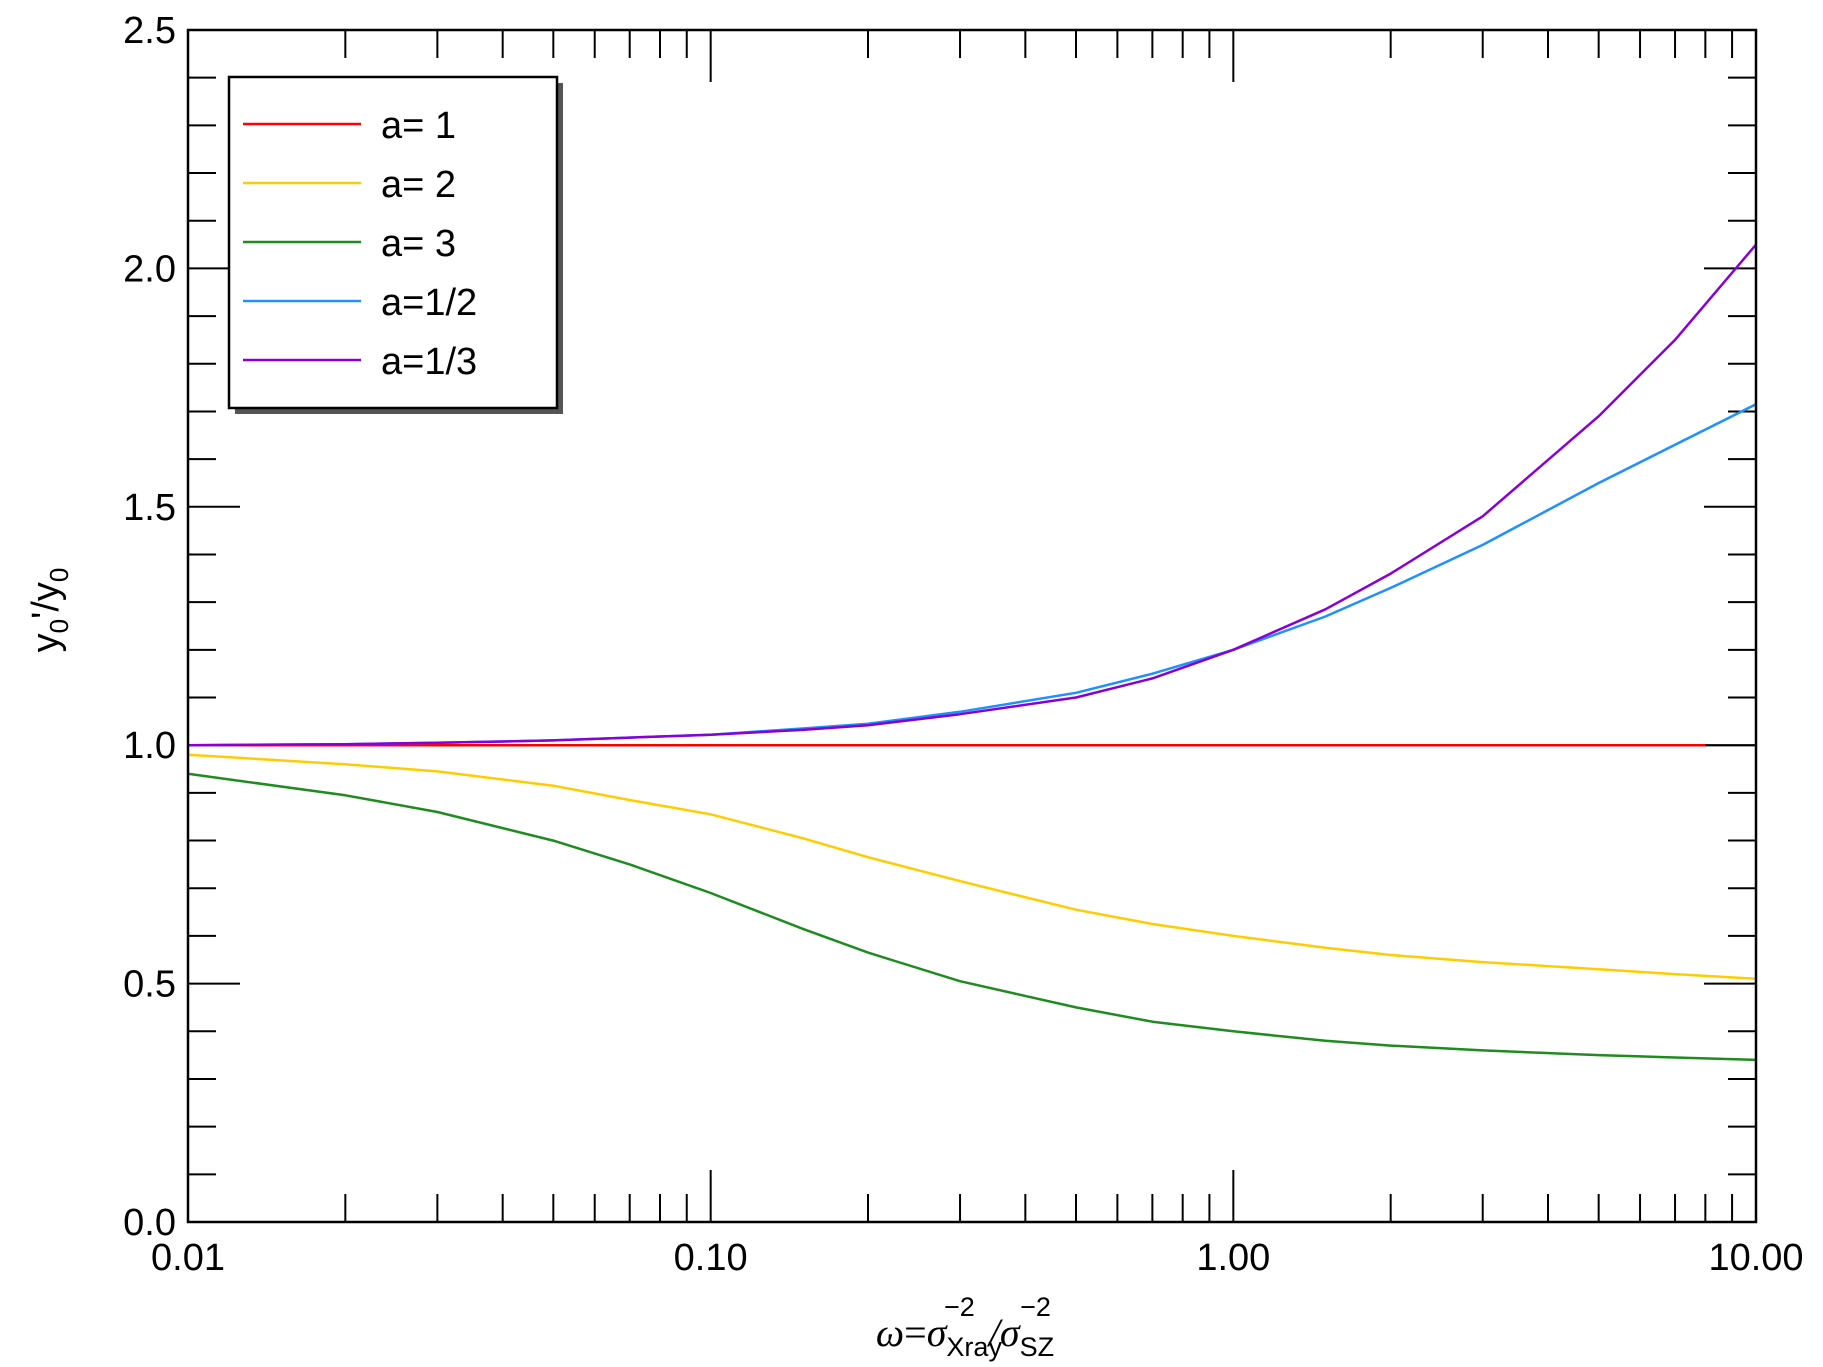 The width and height of the screenshot is (1823, 1367). I want to click on y-tick-label: 0.0, so click(149, 1223).